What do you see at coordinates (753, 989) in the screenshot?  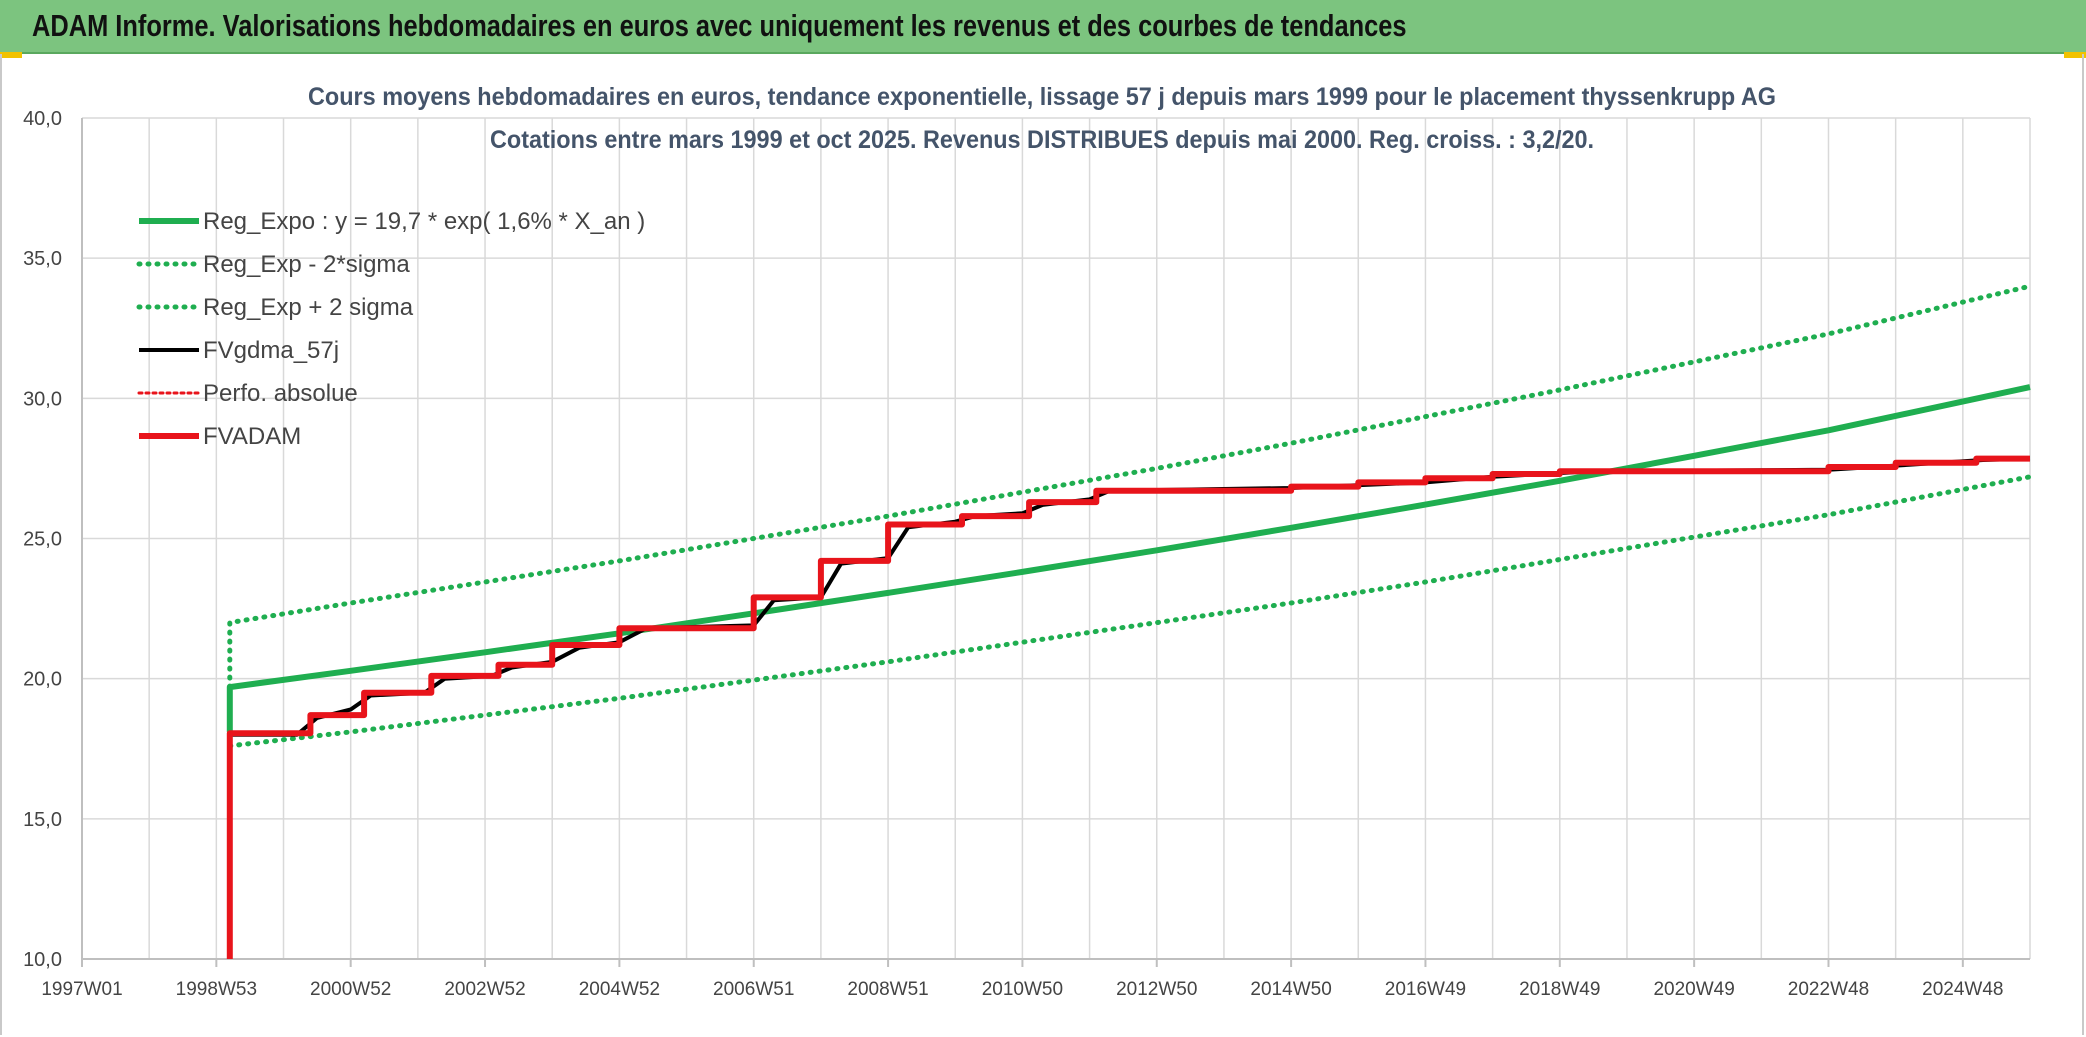 I see `x-tick-label: 2006W51` at bounding box center [753, 989].